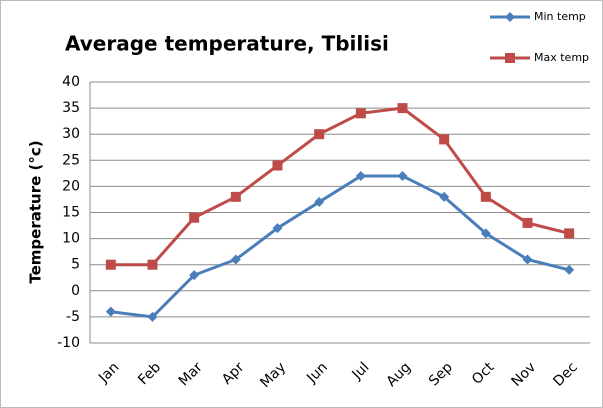  Describe the element at coordinates (36, 211) in the screenshot. I see `y-axis-label: Temperature (°c)` at that location.